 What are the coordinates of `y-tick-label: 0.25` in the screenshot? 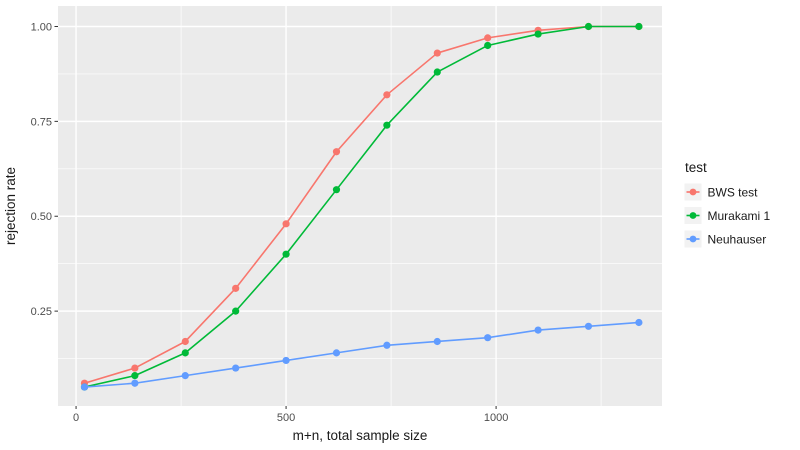 It's located at (41, 312).